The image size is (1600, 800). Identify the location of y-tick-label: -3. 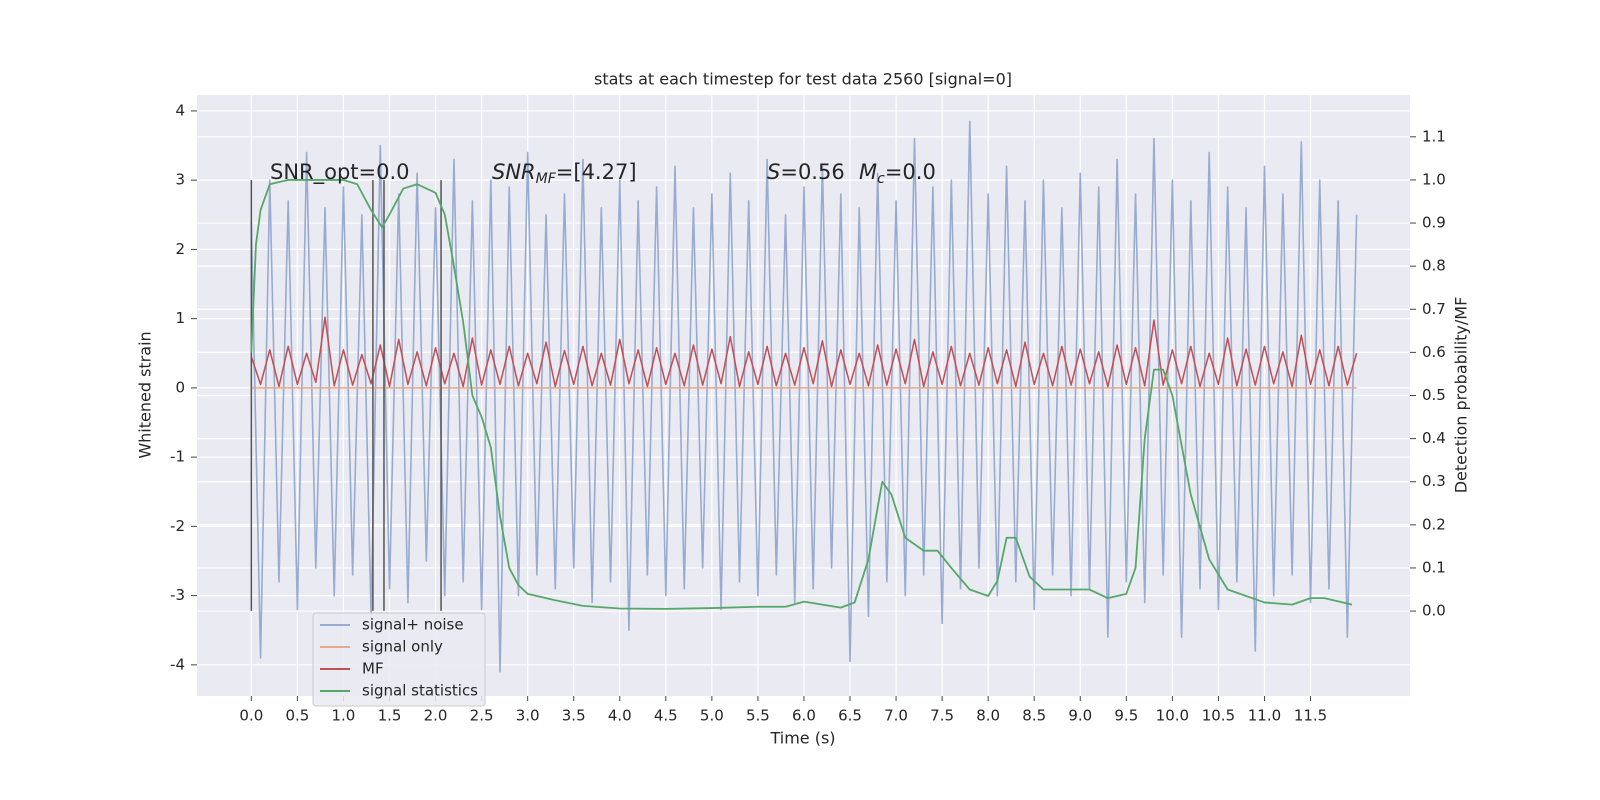
(177, 595).